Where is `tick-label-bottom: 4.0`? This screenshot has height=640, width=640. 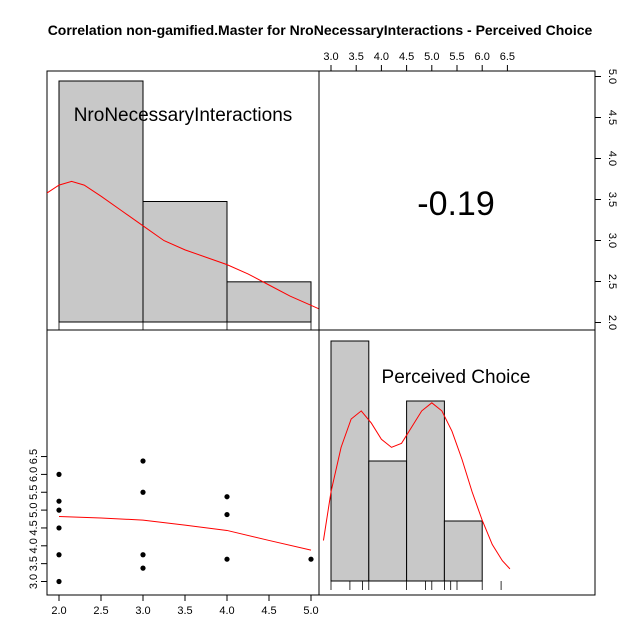
tick-label-bottom: 4.0 is located at coordinates (226, 611).